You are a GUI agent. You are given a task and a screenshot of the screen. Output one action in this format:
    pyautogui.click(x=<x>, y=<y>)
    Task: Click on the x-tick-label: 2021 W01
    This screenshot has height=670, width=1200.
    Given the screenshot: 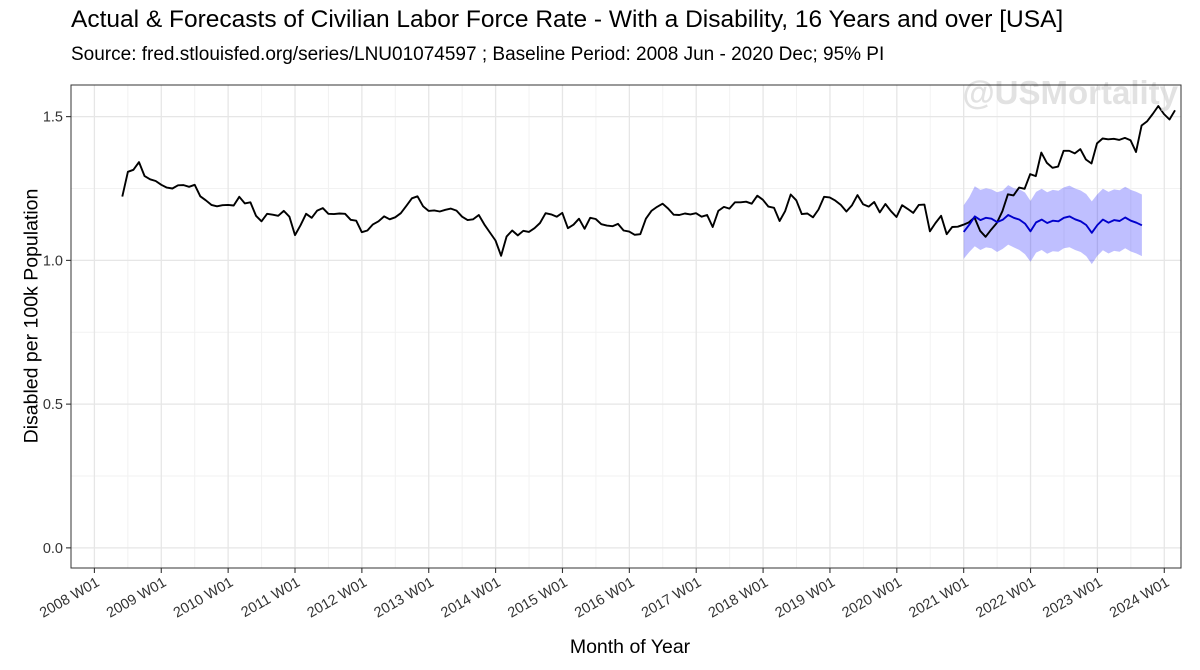 What is the action you would take?
    pyautogui.click(x=938, y=598)
    